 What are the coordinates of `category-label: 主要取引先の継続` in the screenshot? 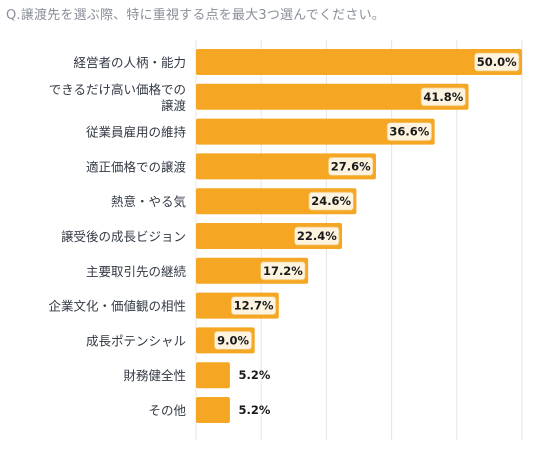 It's located at (136, 271).